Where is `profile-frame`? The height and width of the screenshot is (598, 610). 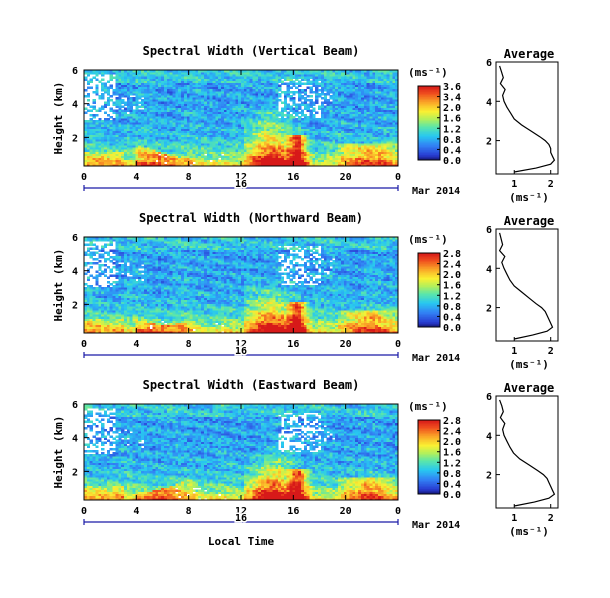 profile-frame is located at coordinates (527, 118).